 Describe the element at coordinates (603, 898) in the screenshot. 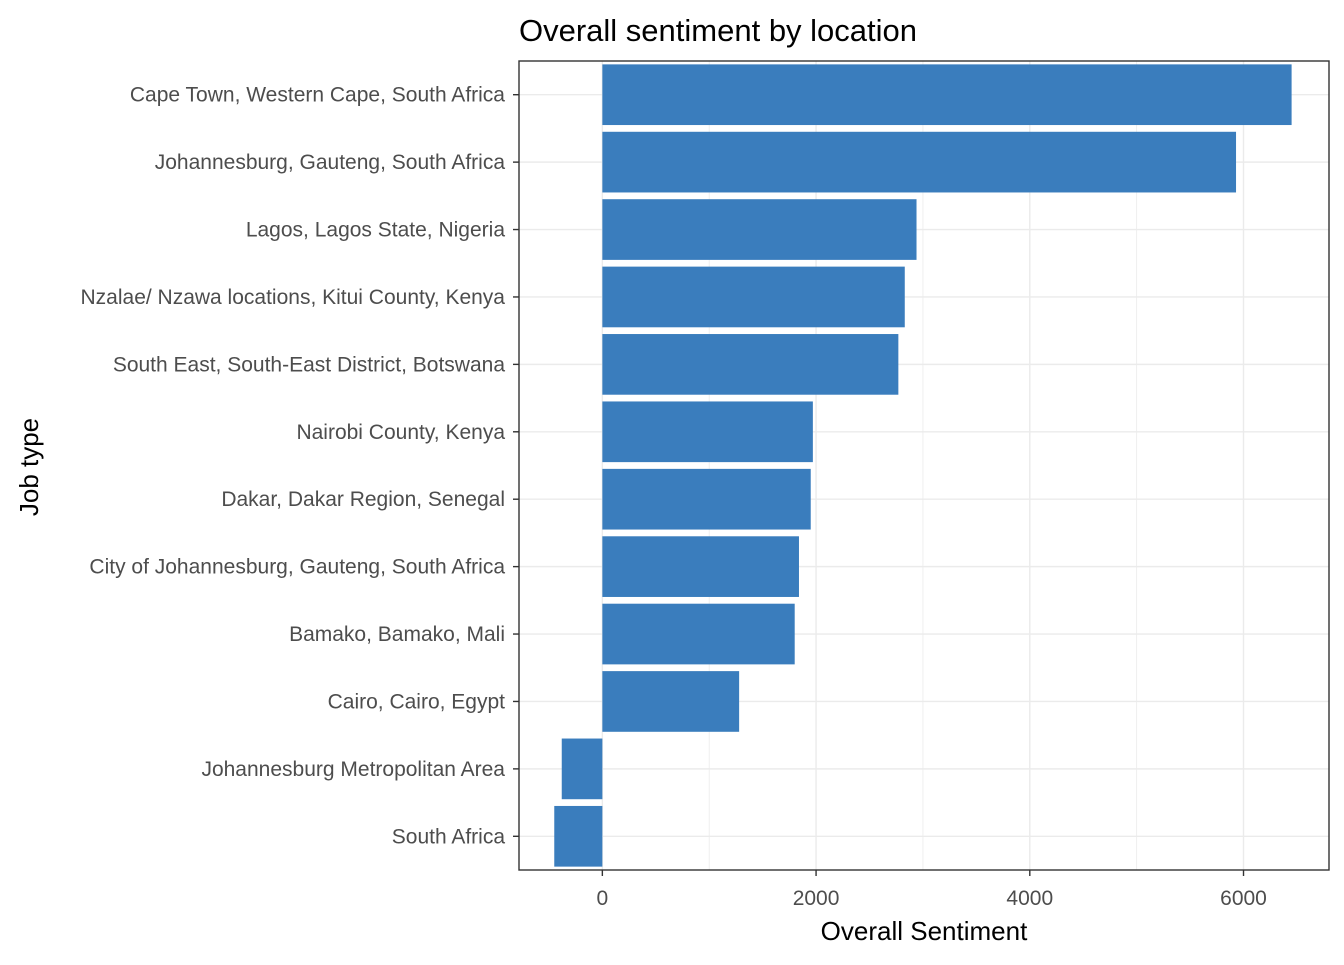

I see `x-tick-label: 0` at that location.